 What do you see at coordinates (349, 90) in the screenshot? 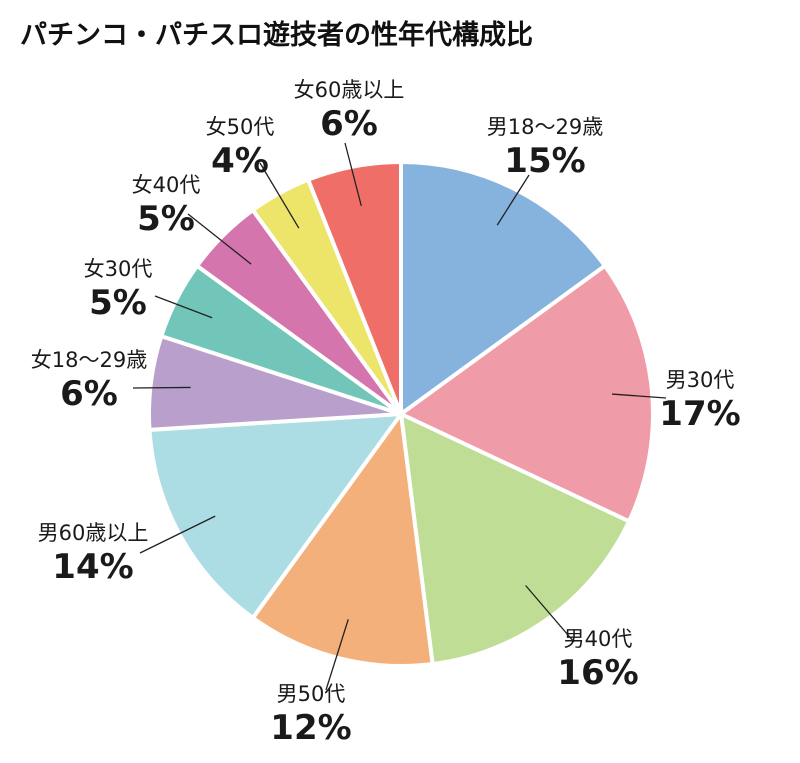
I see `slice-label: 女60歳以上` at bounding box center [349, 90].